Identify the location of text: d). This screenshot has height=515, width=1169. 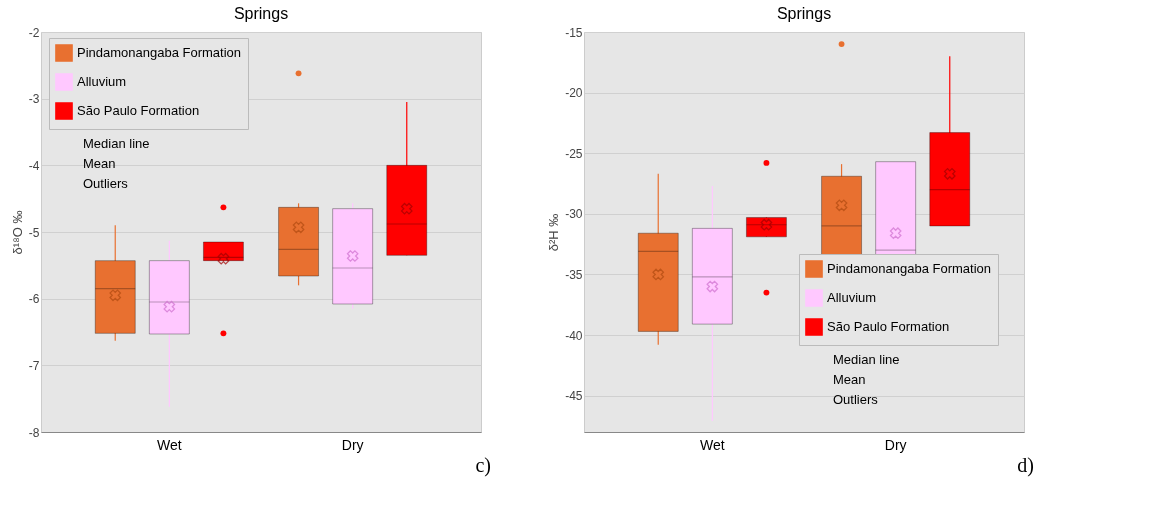
(1025, 465).